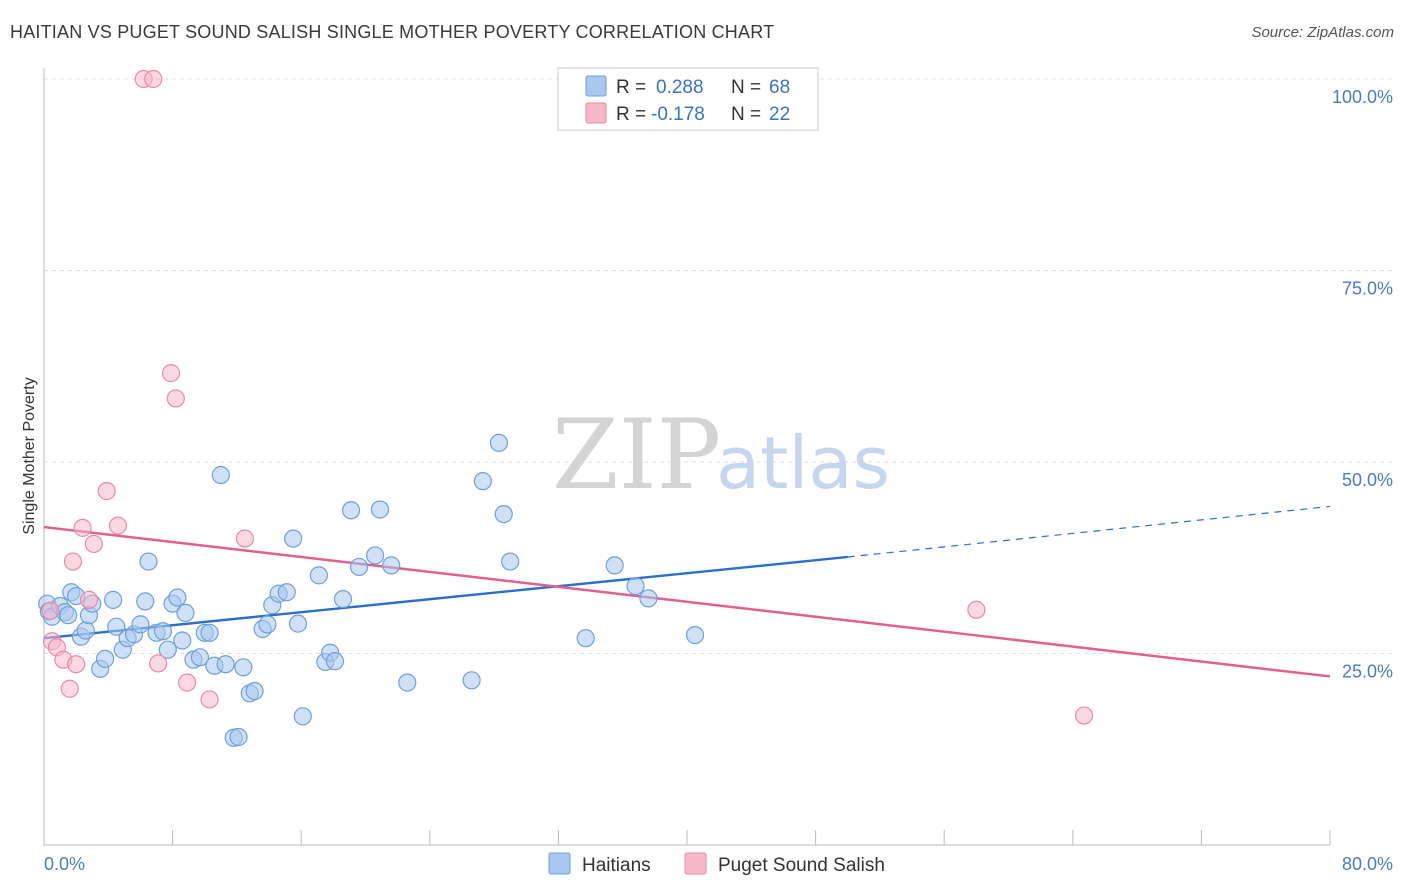  I want to click on bottom-legend-swatch-puget, so click(695, 863).